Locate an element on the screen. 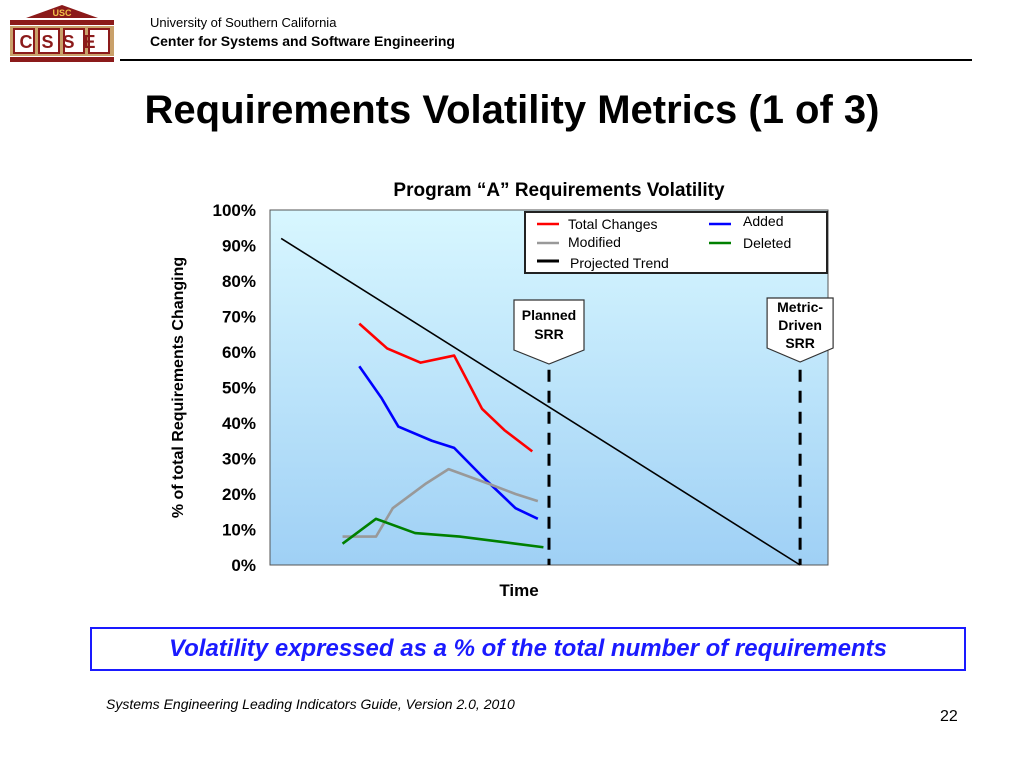 This screenshot has width=1024, height=768. page-number: 22 is located at coordinates (949, 716).